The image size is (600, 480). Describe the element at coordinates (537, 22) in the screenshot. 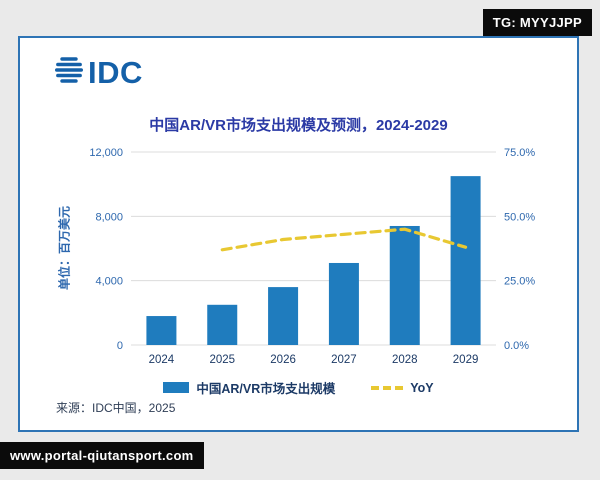

I see `telegram-badge: TG: MYYJJPP` at that location.